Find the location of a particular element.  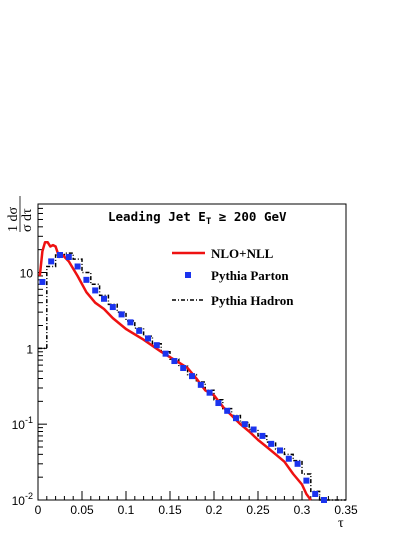

x-axis-ticks: 0 0.05 0.1 0.15 0.2 0.25 0.3 0.35 is located at coordinates (196, 504).